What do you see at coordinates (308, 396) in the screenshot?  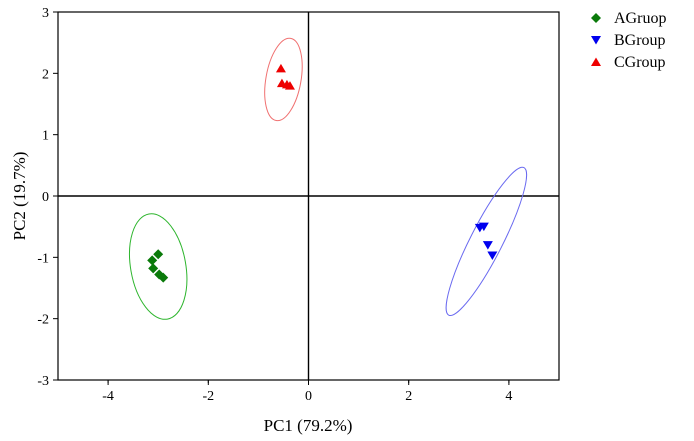 I see `x-tick-label: 0` at bounding box center [308, 396].